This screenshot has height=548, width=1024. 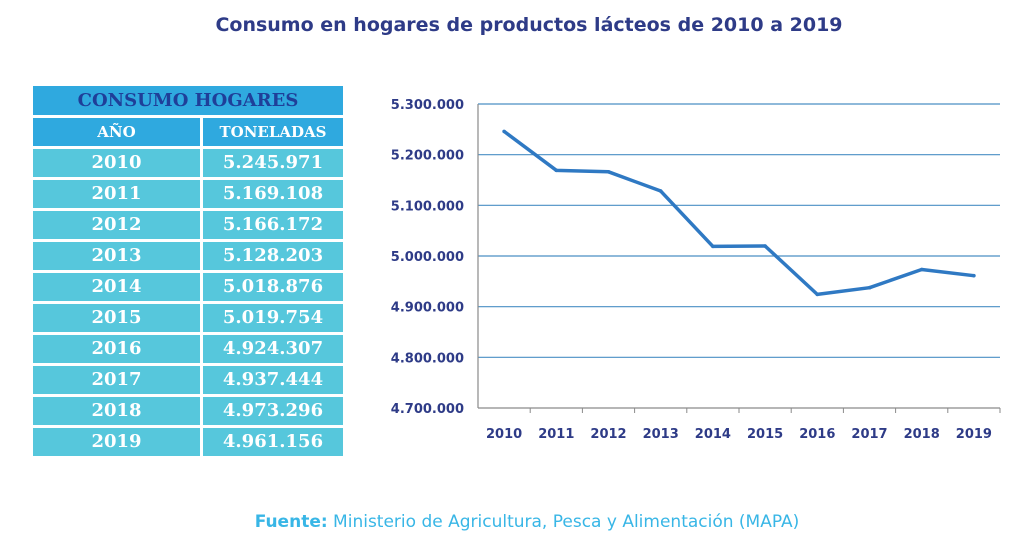 I want to click on table-cell-tons: 5.019.754, so click(x=273, y=317).